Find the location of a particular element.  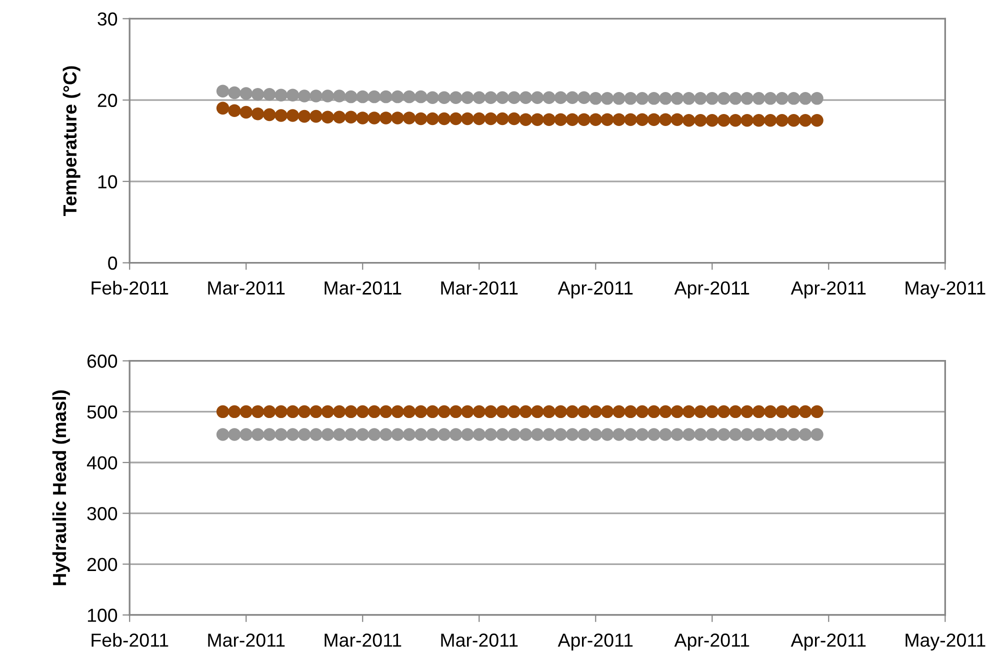

y-tick-label: 30 is located at coordinates (108, 19).